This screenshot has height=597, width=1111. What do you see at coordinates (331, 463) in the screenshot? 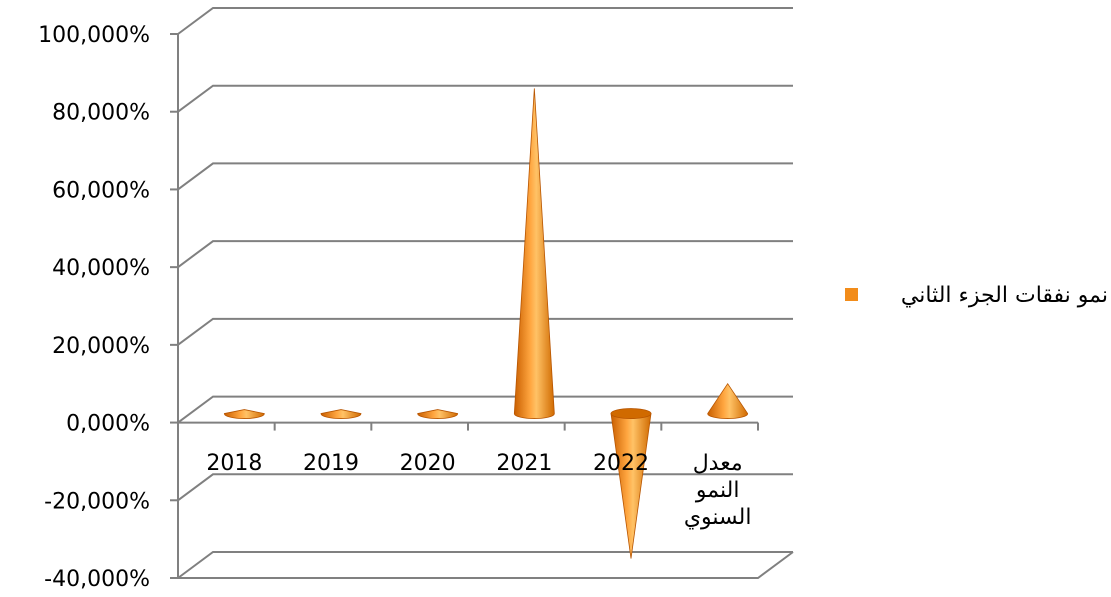
I see `x-tick-label: 2019` at bounding box center [331, 463].